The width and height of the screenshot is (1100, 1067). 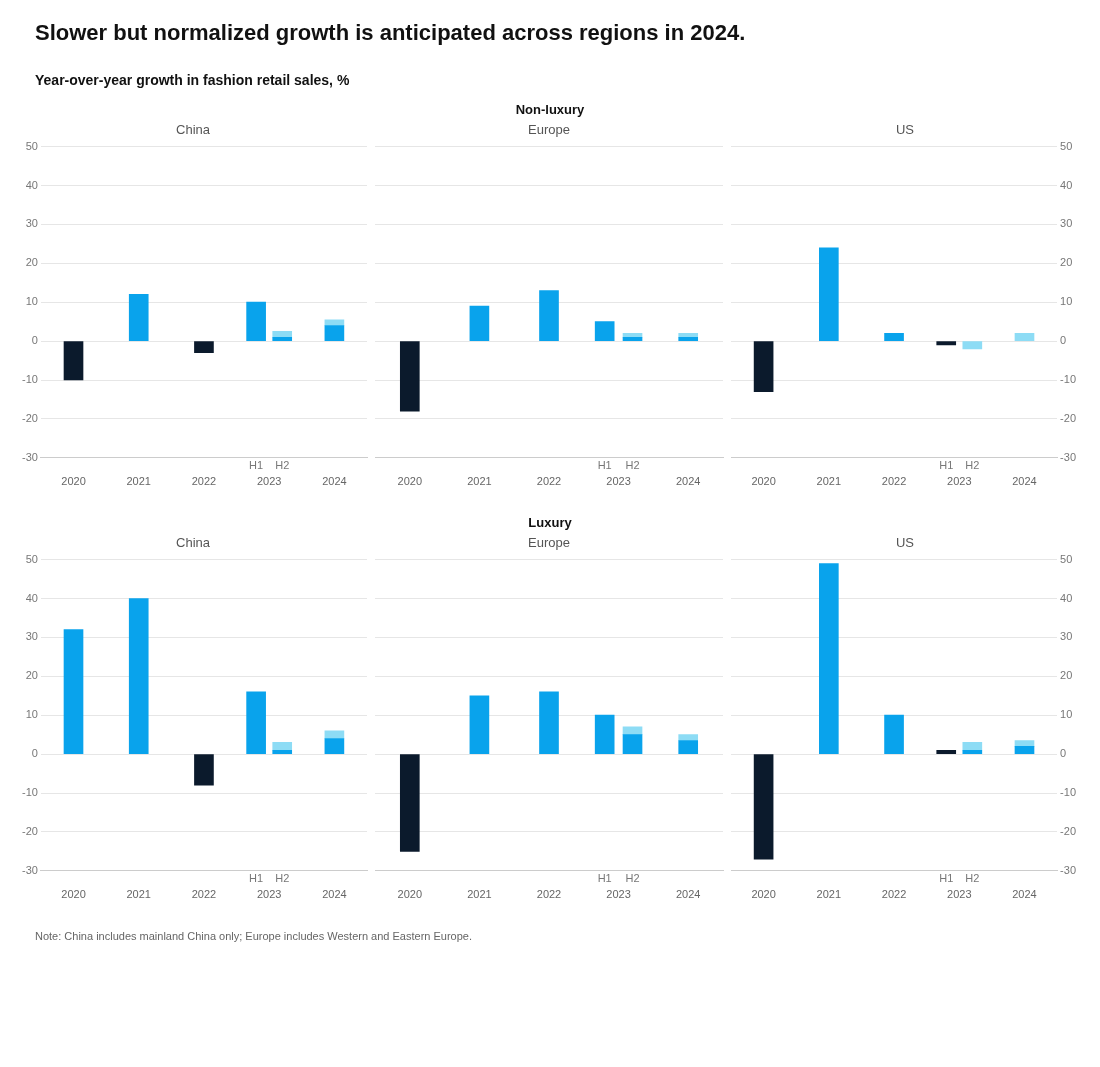 I want to click on text: Luxury, so click(x=550, y=522).